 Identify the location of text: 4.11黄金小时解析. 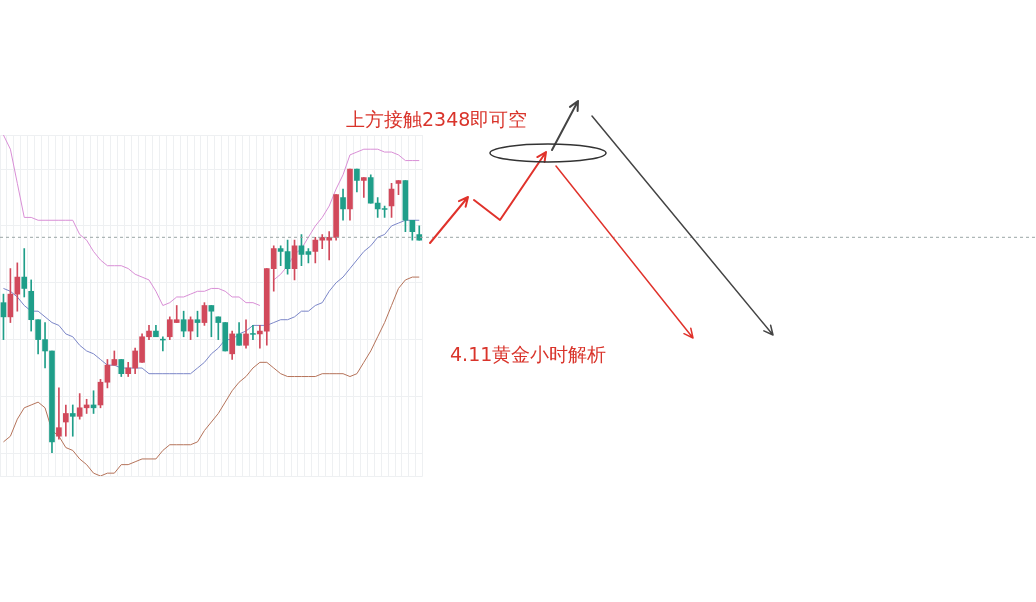
(528, 354).